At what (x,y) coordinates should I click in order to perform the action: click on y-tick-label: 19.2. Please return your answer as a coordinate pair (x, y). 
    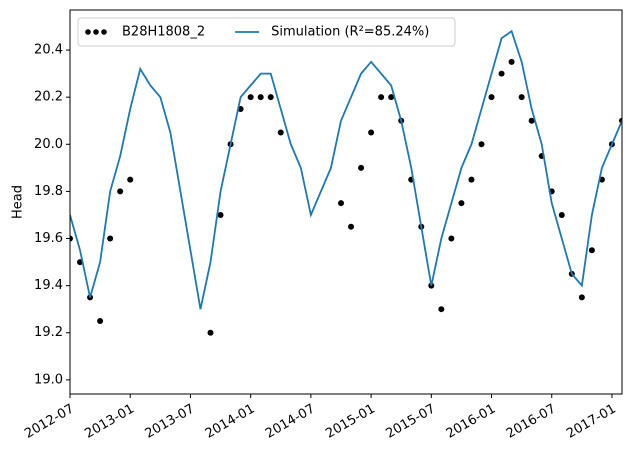
    Looking at the image, I should click on (48, 332).